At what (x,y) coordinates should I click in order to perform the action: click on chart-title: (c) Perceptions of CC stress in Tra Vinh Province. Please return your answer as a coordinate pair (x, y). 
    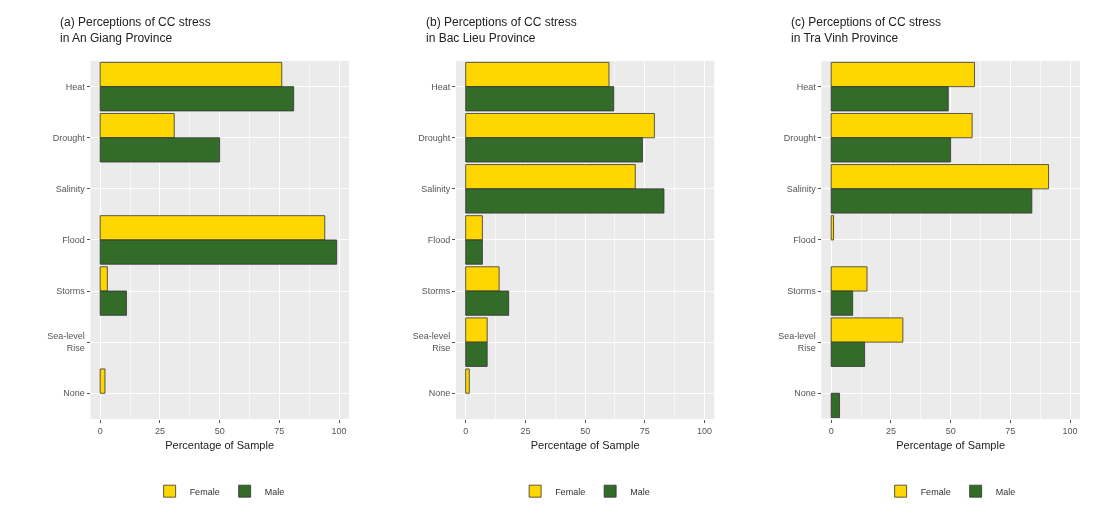
    Looking at the image, I should click on (866, 30).